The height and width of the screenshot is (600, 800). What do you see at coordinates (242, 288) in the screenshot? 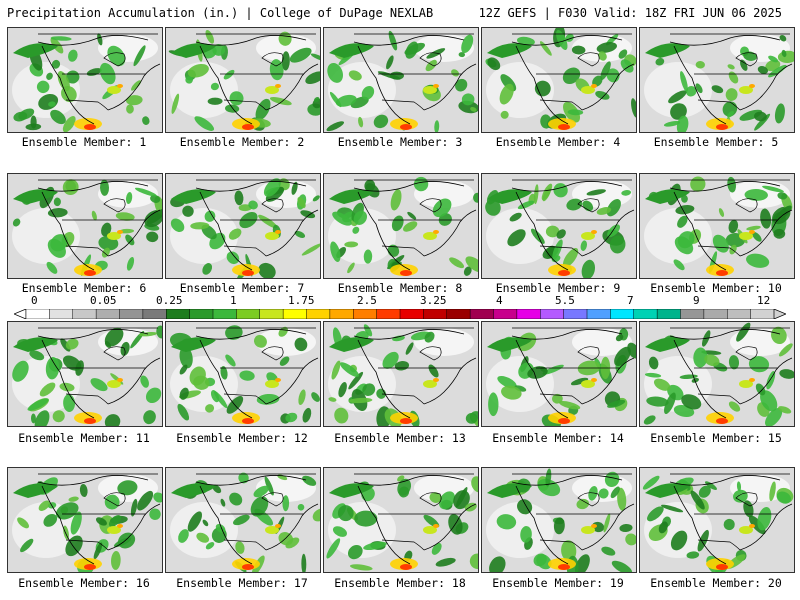
I see `member-label: Ensemble Member: 7` at bounding box center [242, 288].